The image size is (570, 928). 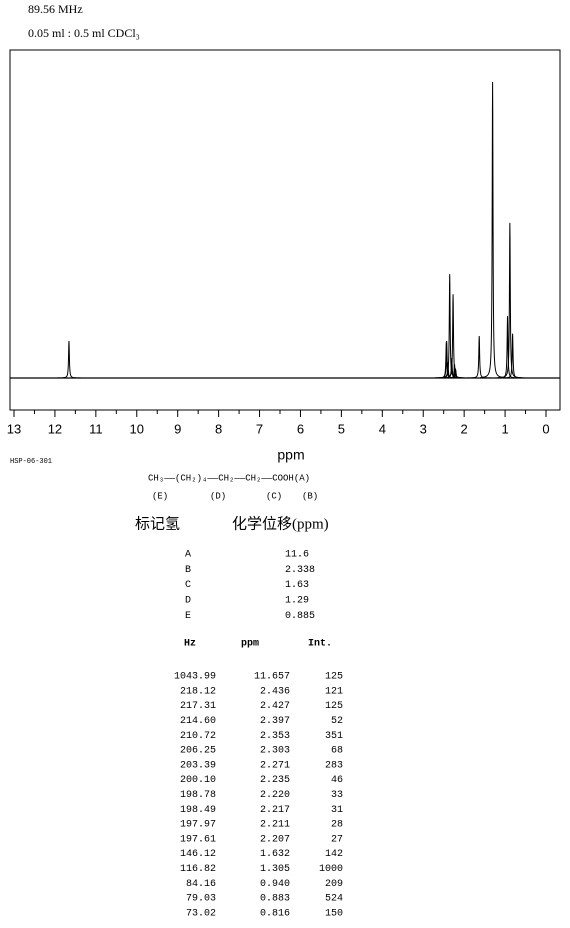 What do you see at coordinates (334, 884) in the screenshot?
I see `cell: 209` at bounding box center [334, 884].